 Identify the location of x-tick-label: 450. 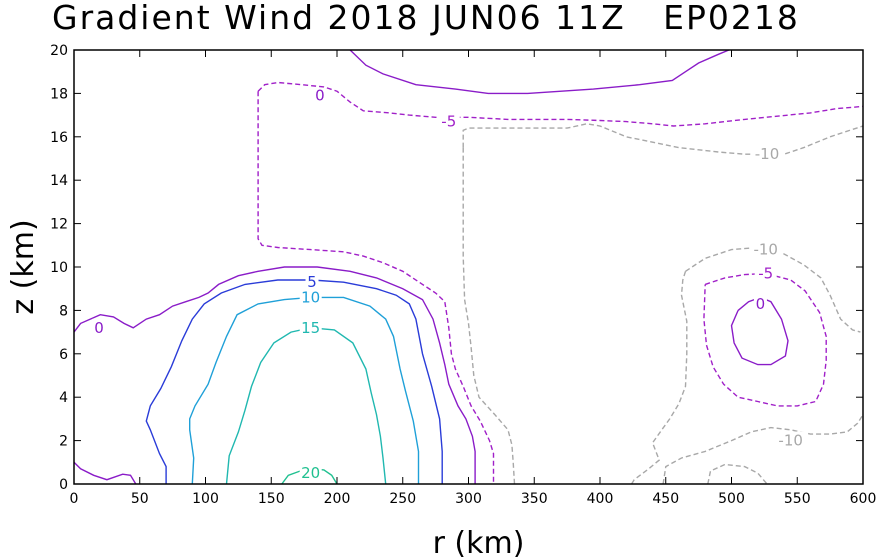
(665, 499).